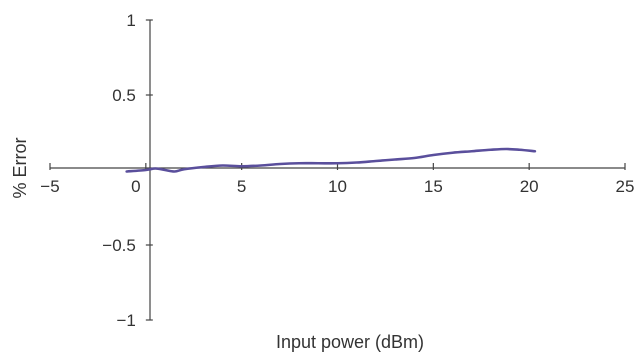  I want to click on x-tick-label: −5, so click(49, 186).